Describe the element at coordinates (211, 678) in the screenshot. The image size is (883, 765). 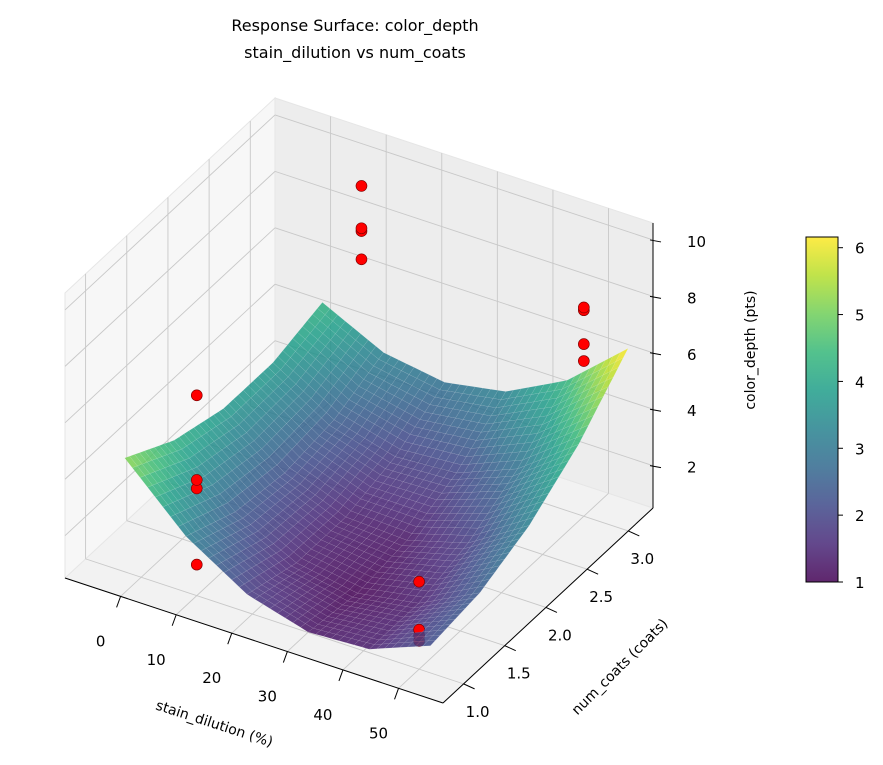
I see `x-tick-label: 20` at that location.